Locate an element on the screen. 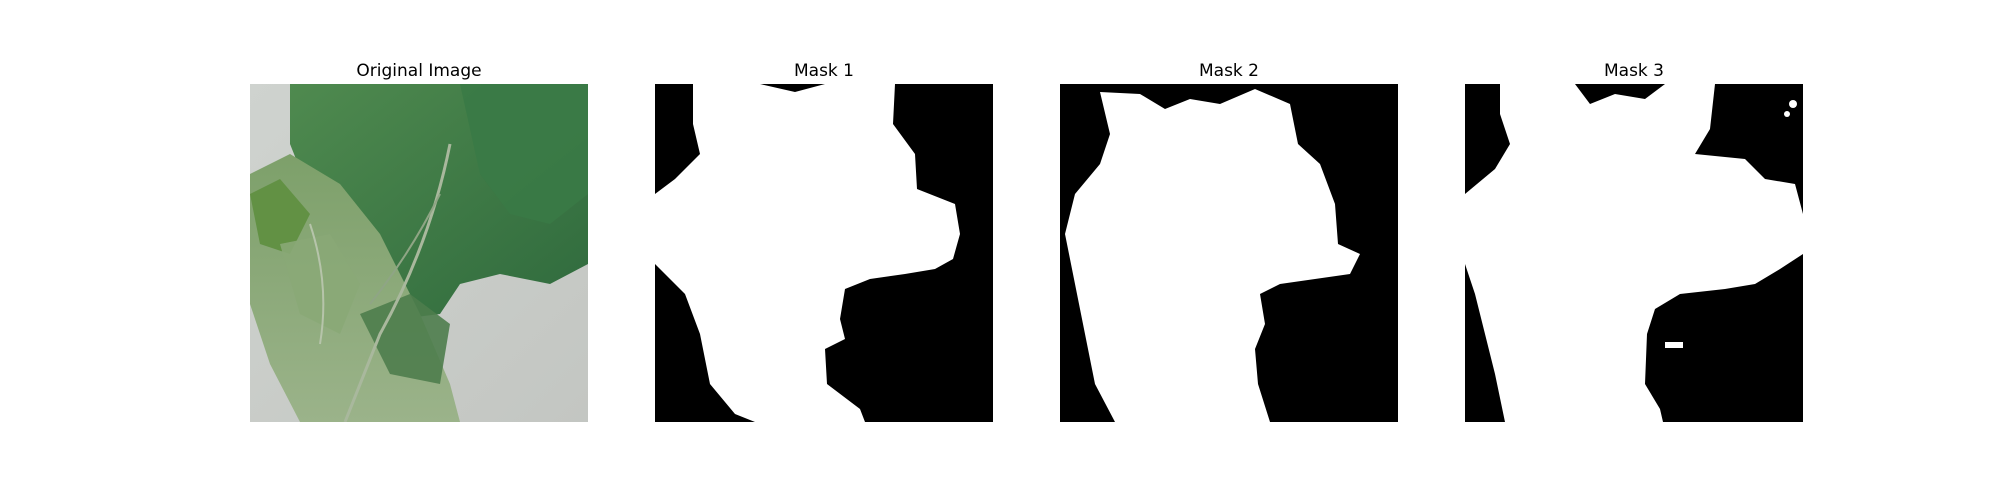  mask-3-image is located at coordinates (1634, 253).